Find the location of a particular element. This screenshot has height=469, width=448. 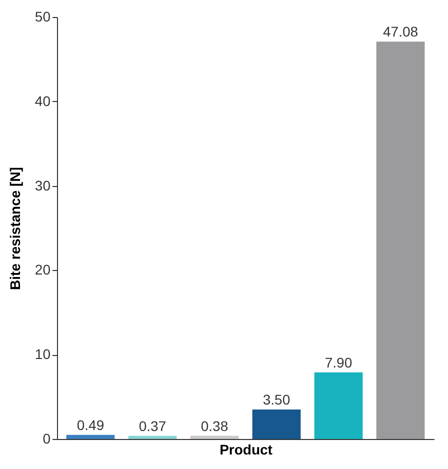

data-label: 7.90 is located at coordinates (338, 362).